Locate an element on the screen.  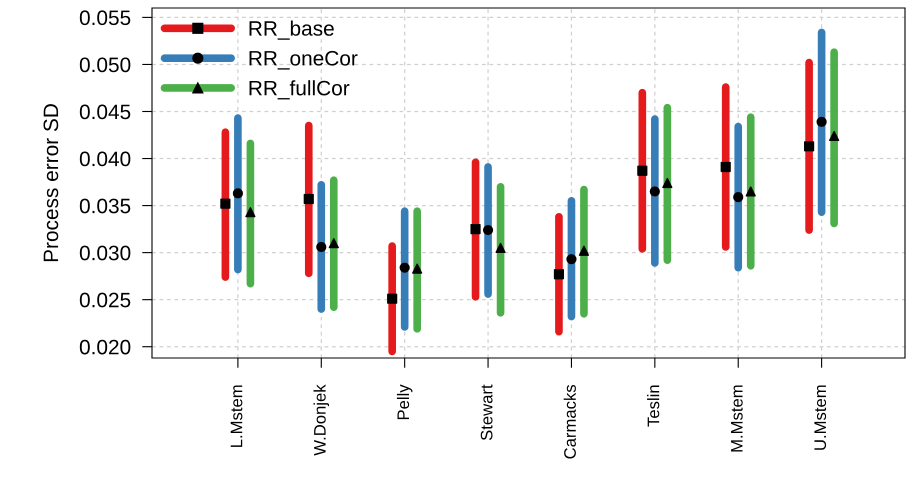
x-tick-label: Pelly is located at coordinates (404, 402).